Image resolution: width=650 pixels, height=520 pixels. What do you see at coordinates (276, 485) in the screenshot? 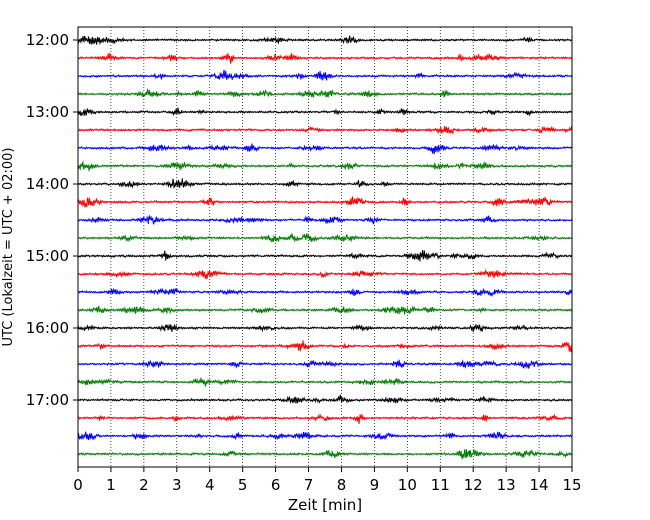
I see `x-tick-label: 6` at bounding box center [276, 485].